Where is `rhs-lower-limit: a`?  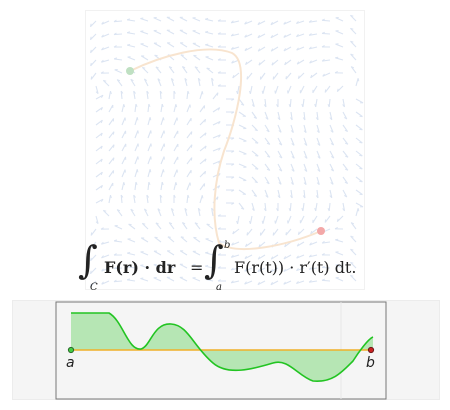
rhs-lower-limit: a is located at coordinates (219, 287).